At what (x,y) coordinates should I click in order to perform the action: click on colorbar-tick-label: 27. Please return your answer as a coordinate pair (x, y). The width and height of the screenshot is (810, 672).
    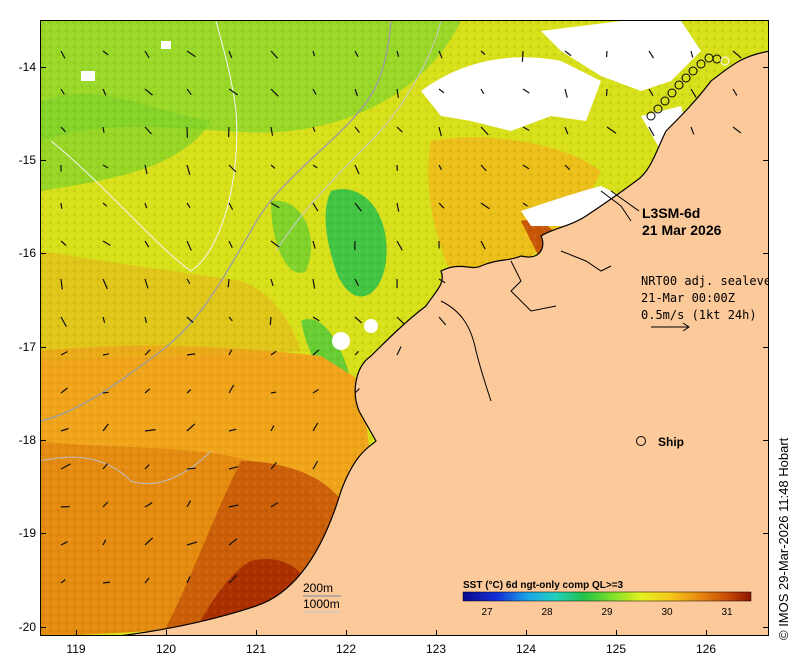
    Looking at the image, I should click on (487, 612).